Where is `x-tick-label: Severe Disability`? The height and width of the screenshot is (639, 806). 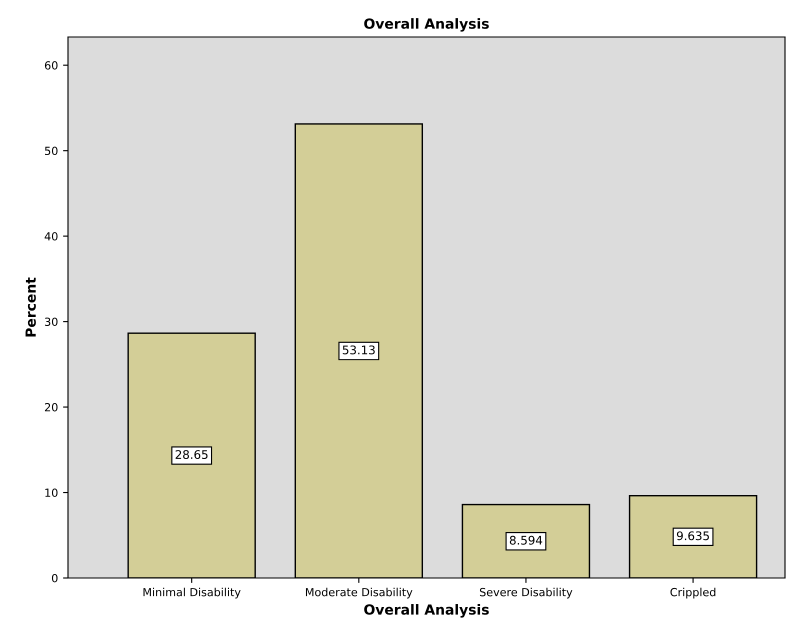 x-tick-label: Severe Disability is located at coordinates (526, 593).